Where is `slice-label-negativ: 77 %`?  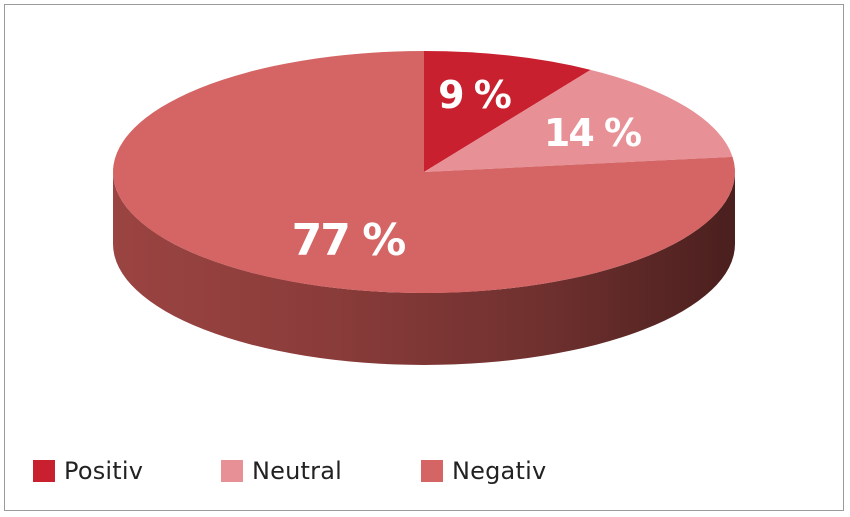
slice-label-negativ: 77 % is located at coordinates (349, 240).